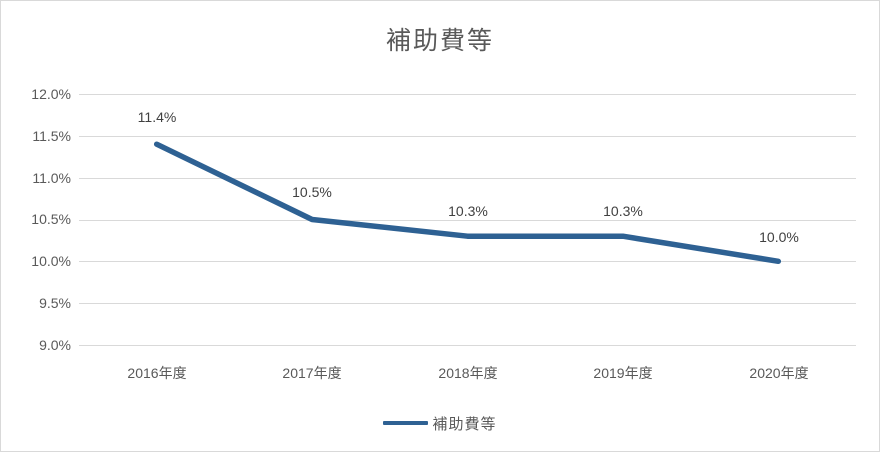  Describe the element at coordinates (406, 423) in the screenshot. I see `legend-line-marker` at that location.